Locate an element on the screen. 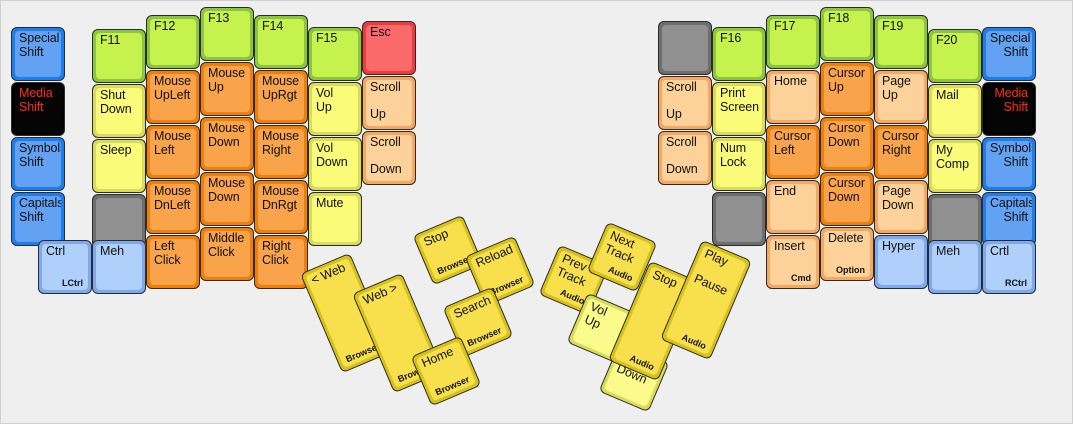 The width and height of the screenshot is (1073, 424). key-label: Mouse UpRgt is located at coordinates (281, 88).